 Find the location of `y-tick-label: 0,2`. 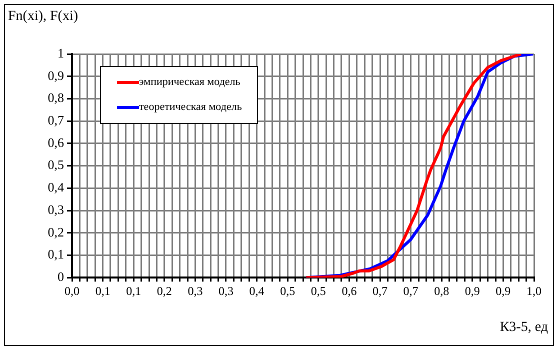

y-tick-label: 0,2 is located at coordinates (56, 232).